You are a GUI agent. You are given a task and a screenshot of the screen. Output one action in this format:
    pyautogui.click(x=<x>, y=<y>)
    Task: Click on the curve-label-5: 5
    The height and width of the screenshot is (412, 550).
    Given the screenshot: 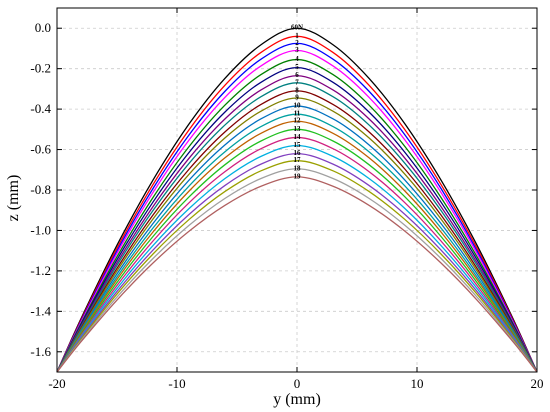 What is the action you would take?
    pyautogui.click(x=297, y=67)
    